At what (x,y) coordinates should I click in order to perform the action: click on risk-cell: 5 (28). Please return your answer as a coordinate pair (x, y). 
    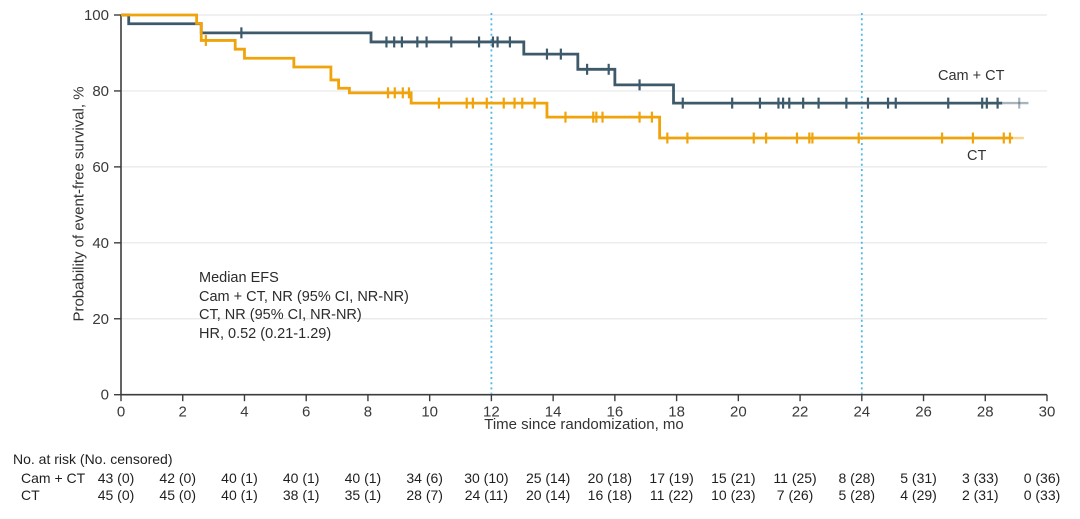
    Looking at the image, I should click on (857, 495).